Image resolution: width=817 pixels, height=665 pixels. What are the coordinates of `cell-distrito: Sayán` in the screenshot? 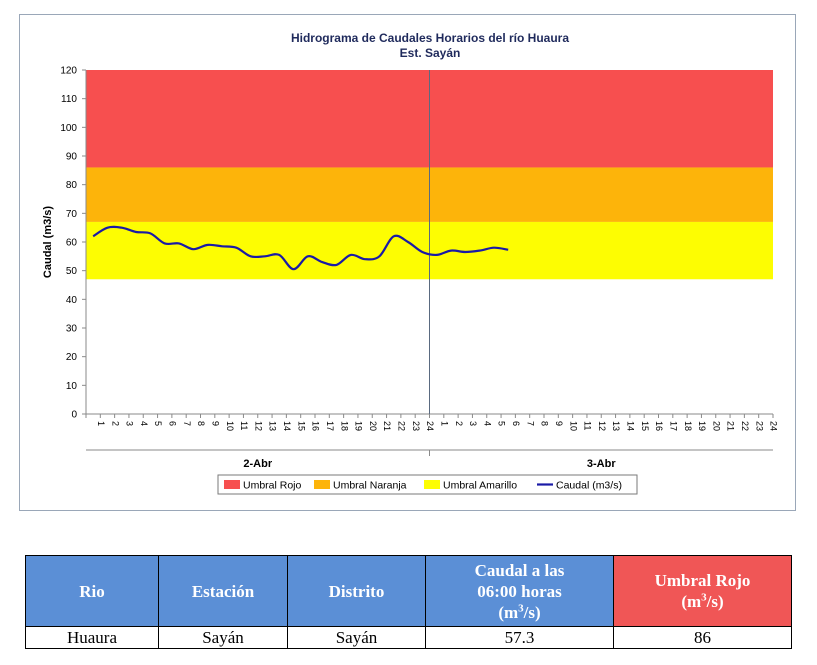 It's located at (356, 637).